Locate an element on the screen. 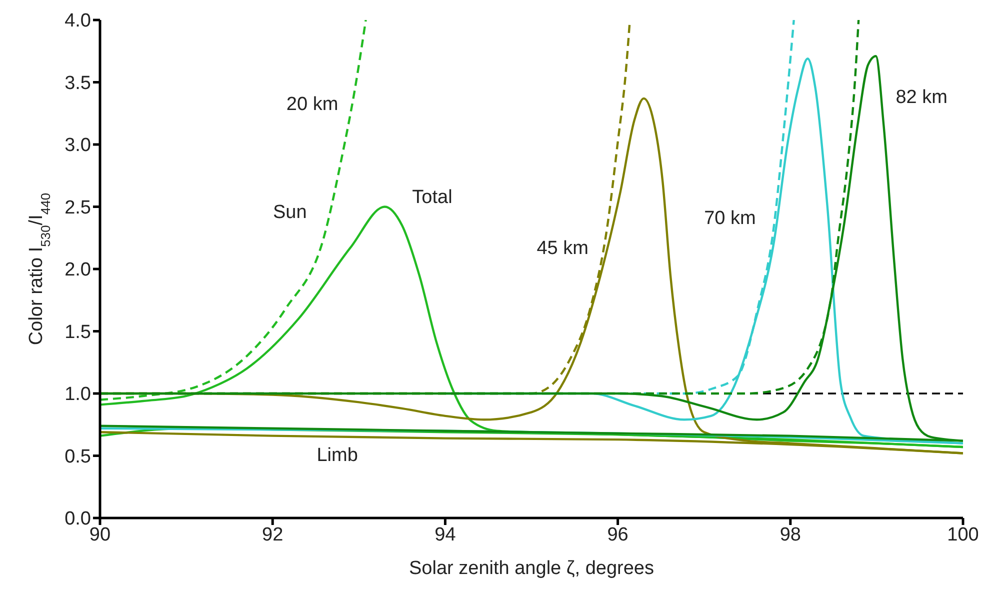 The width and height of the screenshot is (985, 595). y-tick-label: 0.5 is located at coordinates (77, 457).